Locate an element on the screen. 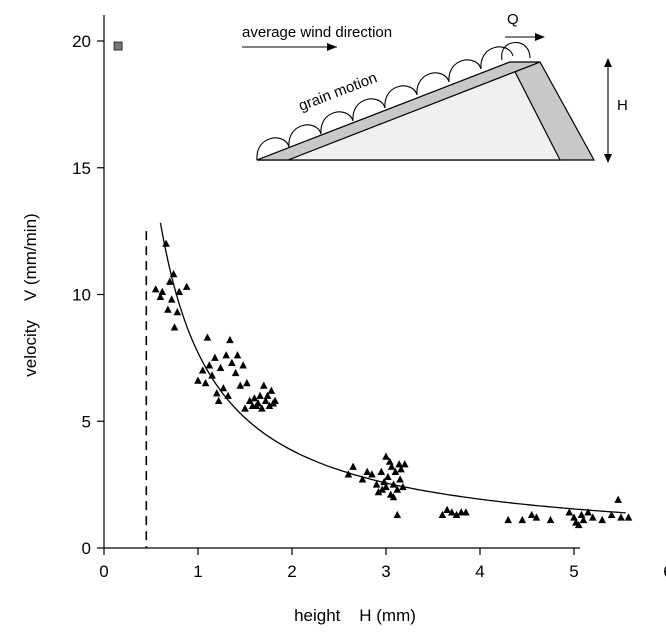  legend-marker is located at coordinates (118, 46).